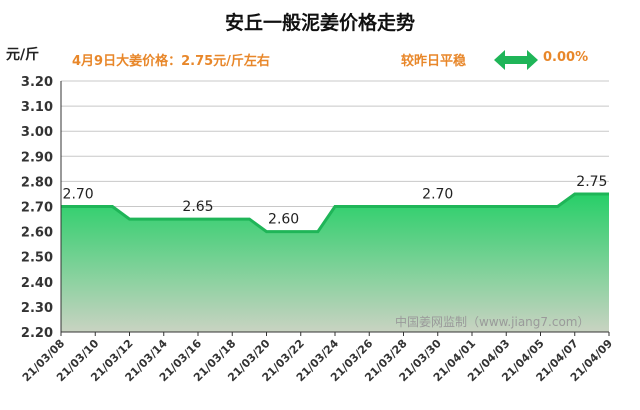 Image resolution: width=640 pixels, height=410 pixels. Describe the element at coordinates (335, 213) in the screenshot. I see `price-line` at that location.